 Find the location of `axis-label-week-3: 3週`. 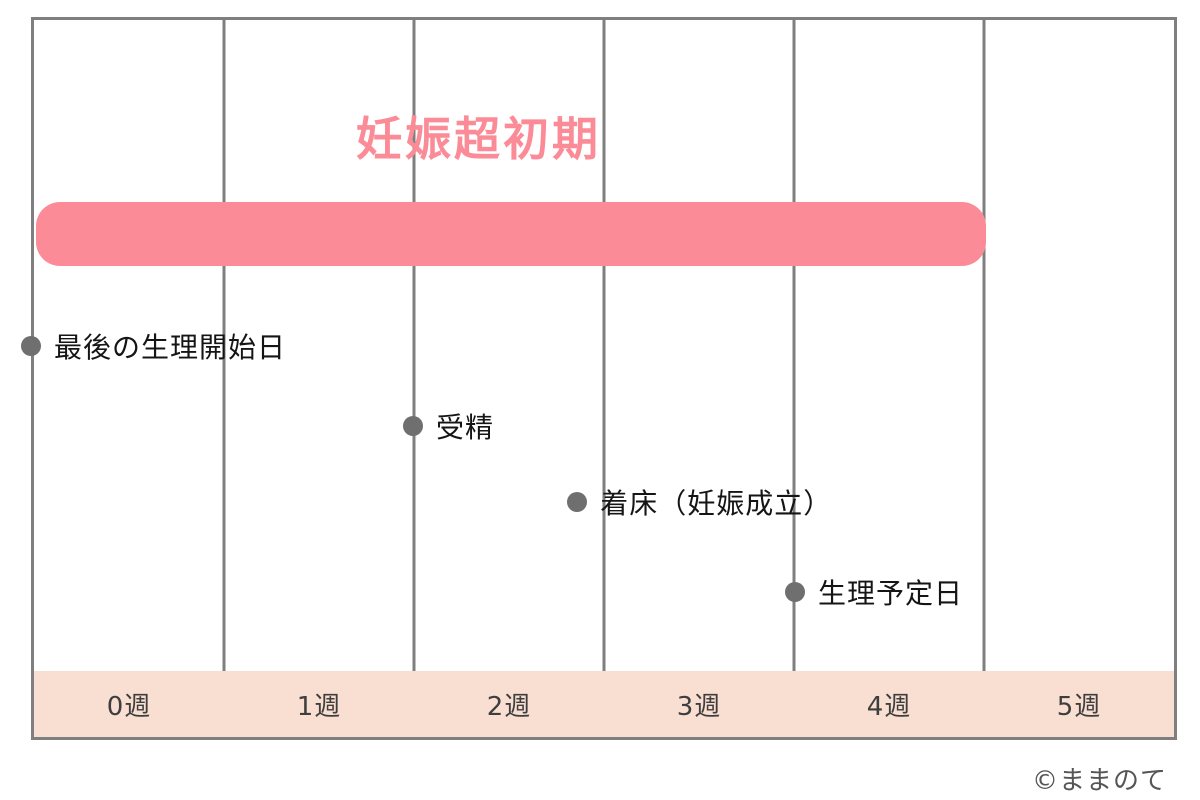

axis-label-week-3: 3週 is located at coordinates (699, 706).